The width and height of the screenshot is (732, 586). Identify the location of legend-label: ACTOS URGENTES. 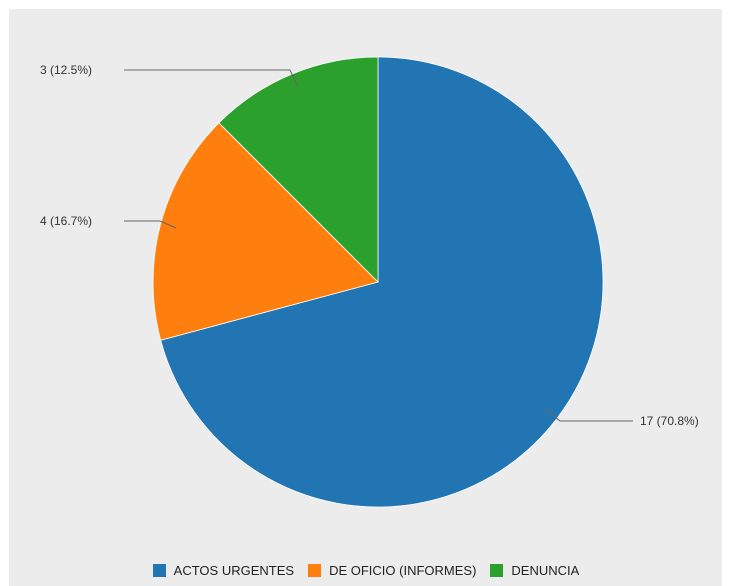
(234, 570).